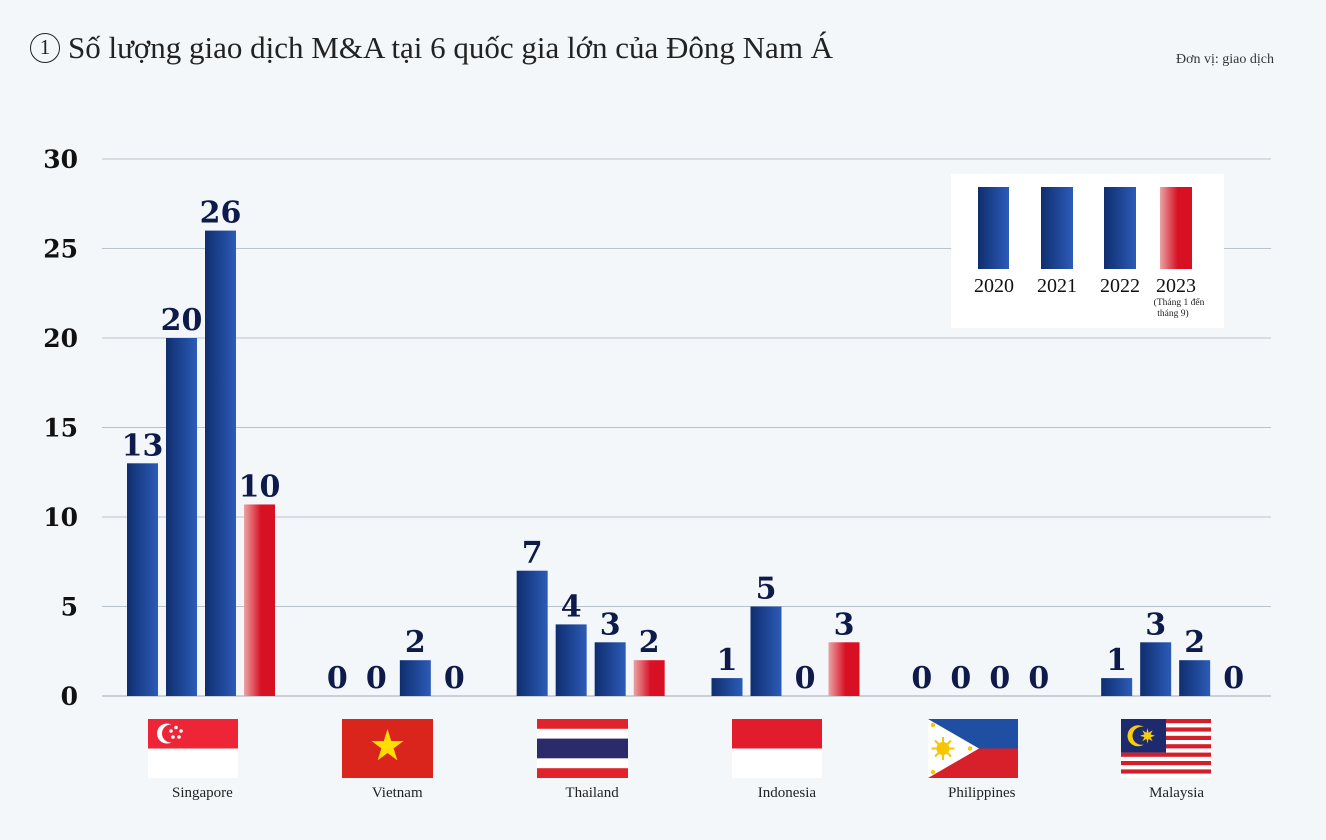 The height and width of the screenshot is (840, 1326). What do you see at coordinates (143, 445) in the screenshot?
I see `data-label: 13` at bounding box center [143, 445].